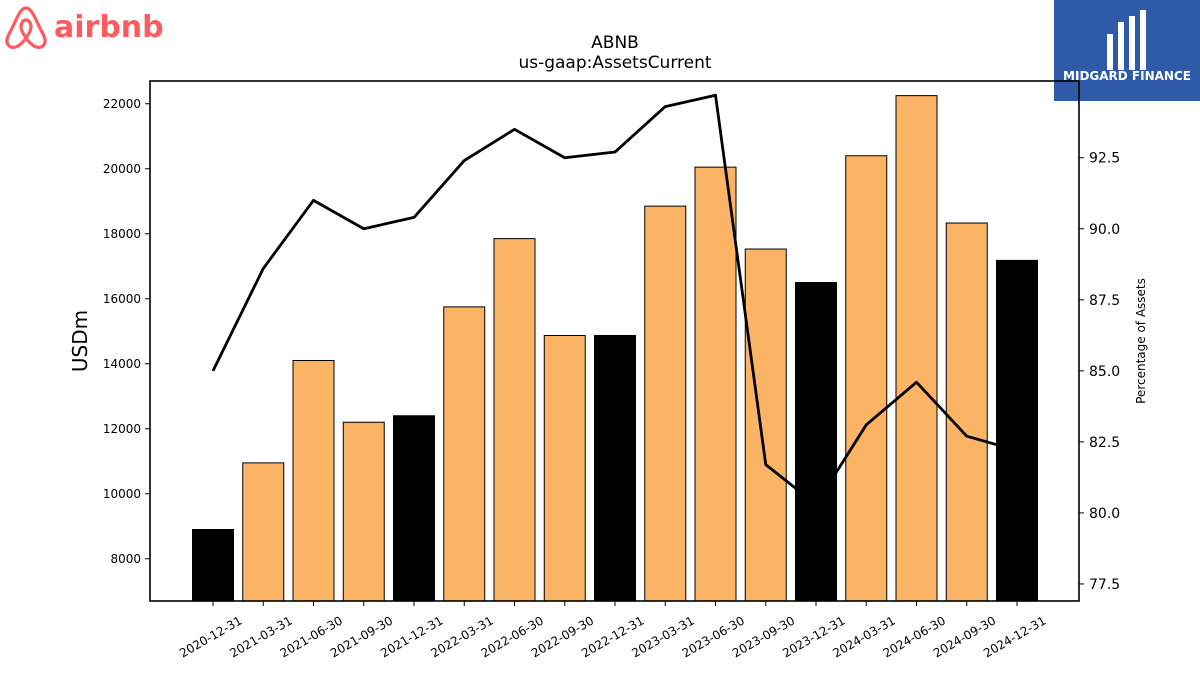  Describe the element at coordinates (1104, 514) in the screenshot. I see `y2-tick-label-80.0: 80.0` at that location.